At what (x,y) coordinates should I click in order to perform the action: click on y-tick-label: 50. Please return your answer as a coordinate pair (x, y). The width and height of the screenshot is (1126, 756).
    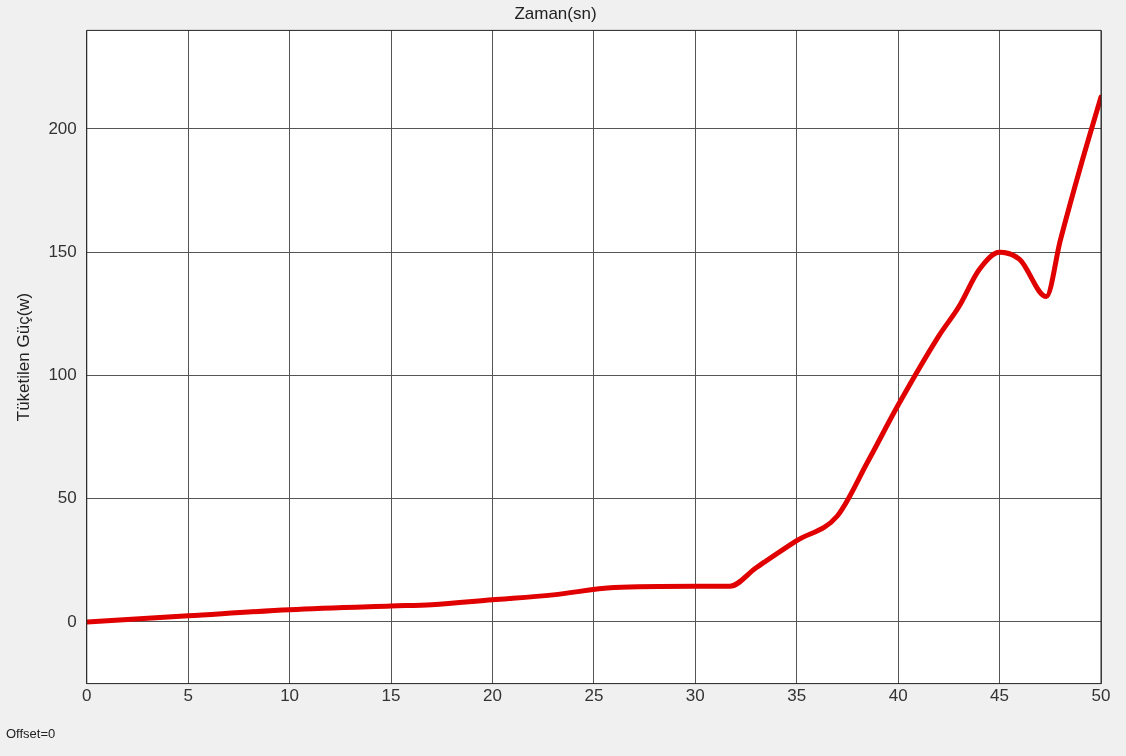
    Looking at the image, I should click on (67, 498).